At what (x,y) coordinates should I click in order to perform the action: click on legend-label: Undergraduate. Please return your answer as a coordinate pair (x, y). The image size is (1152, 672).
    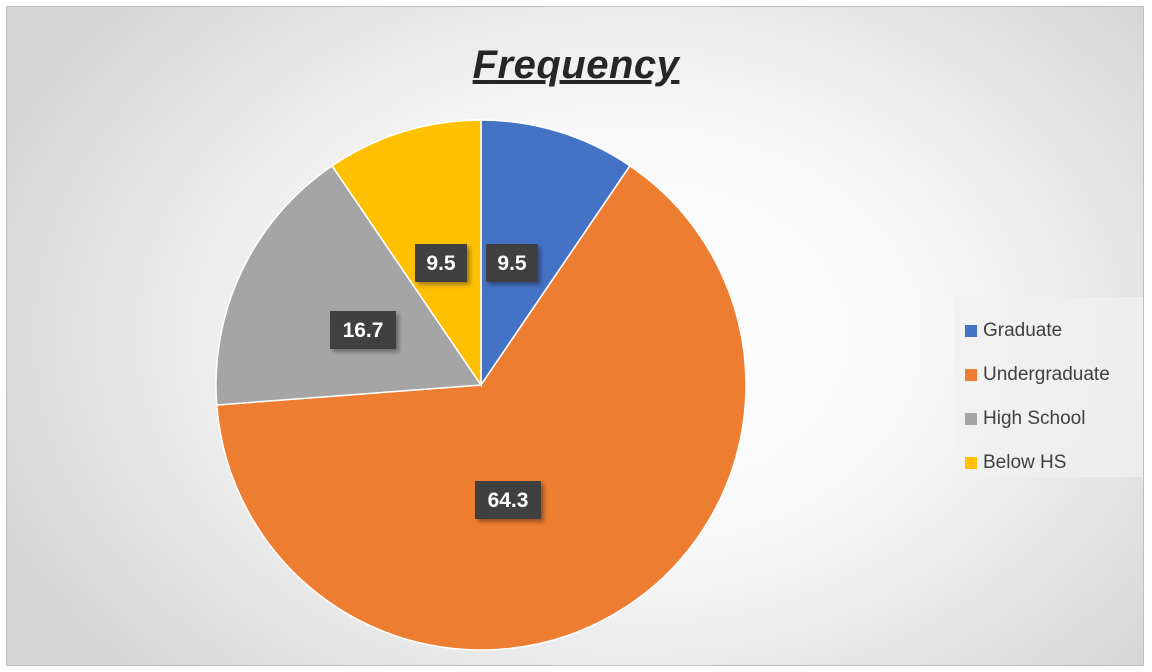
    Looking at the image, I should click on (1046, 374).